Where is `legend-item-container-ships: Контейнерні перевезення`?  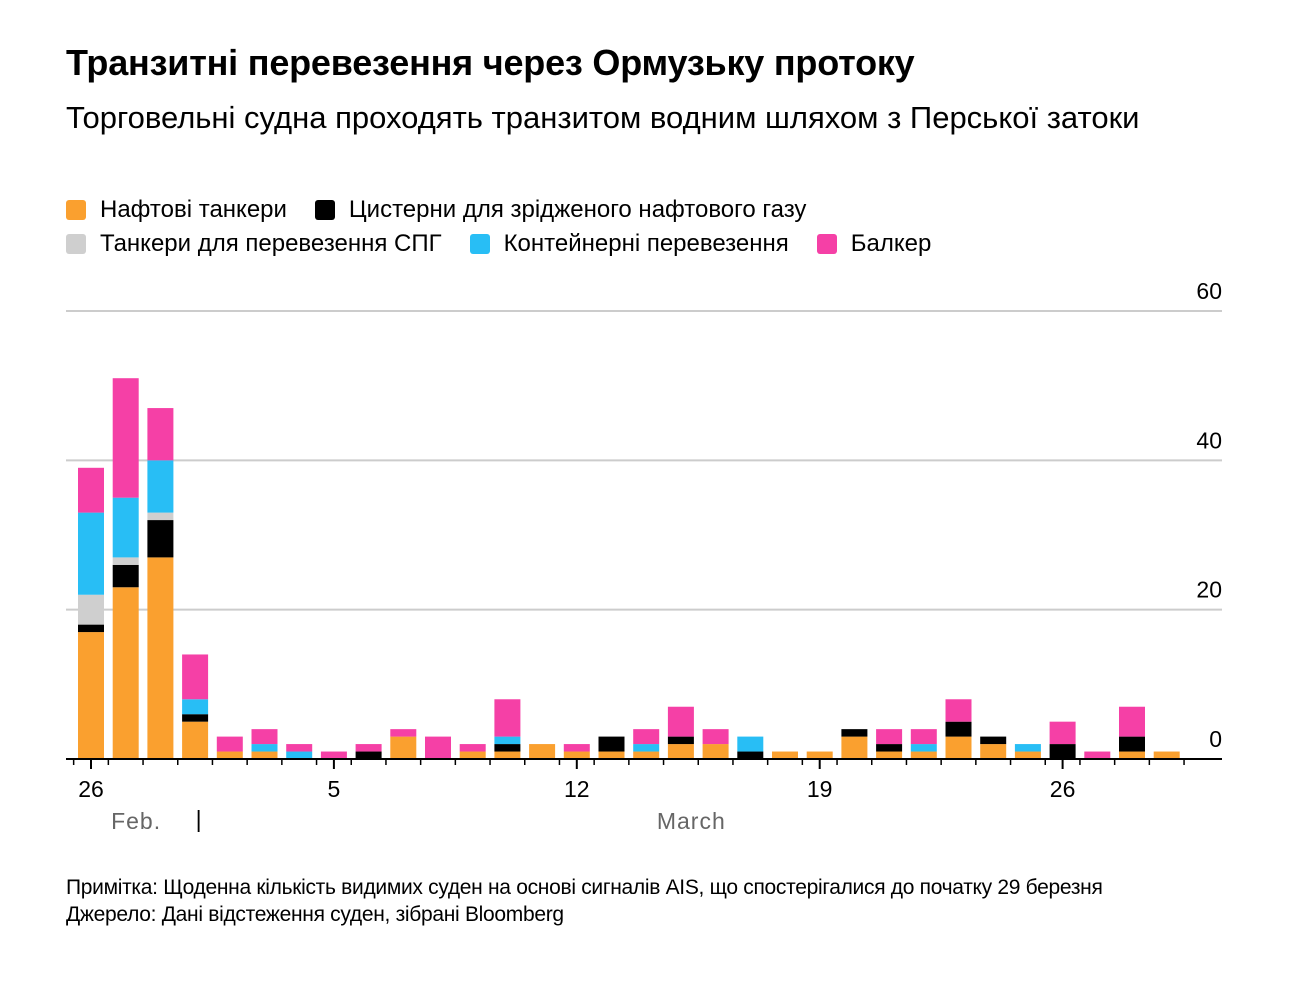 legend-item-container-ships: Контейнерні перевезення is located at coordinates (629, 244).